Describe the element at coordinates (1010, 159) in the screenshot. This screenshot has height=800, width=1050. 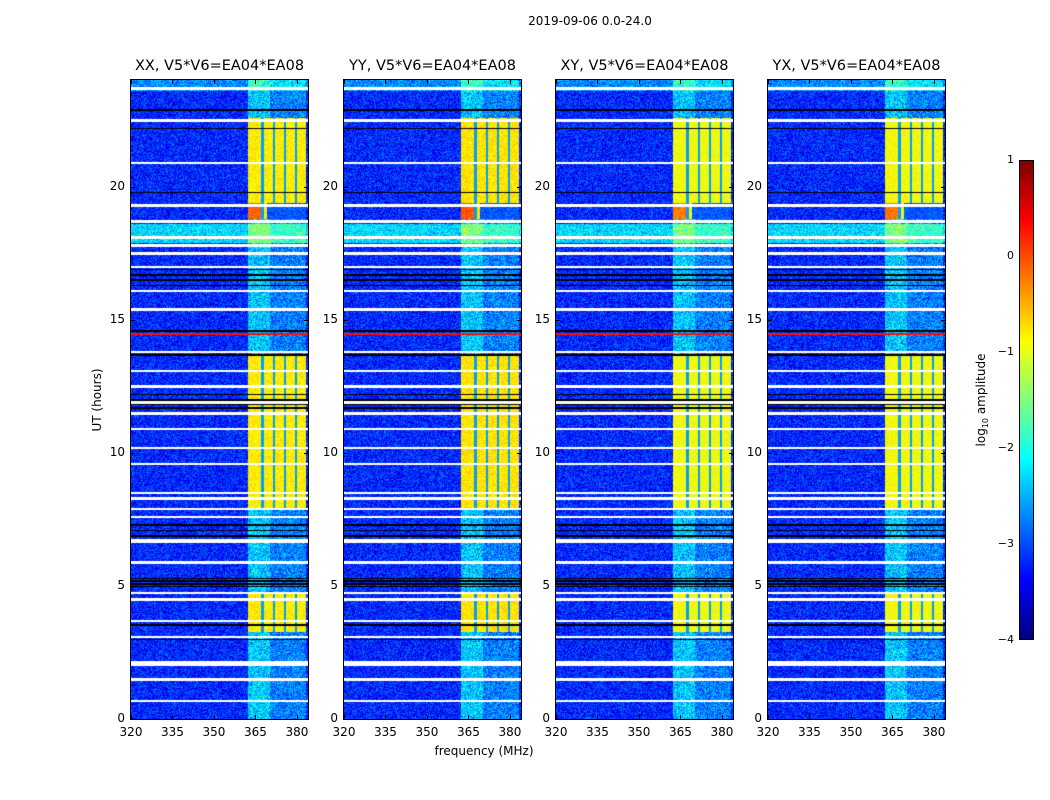
I see `colorbar-tick-label: 1` at that location.